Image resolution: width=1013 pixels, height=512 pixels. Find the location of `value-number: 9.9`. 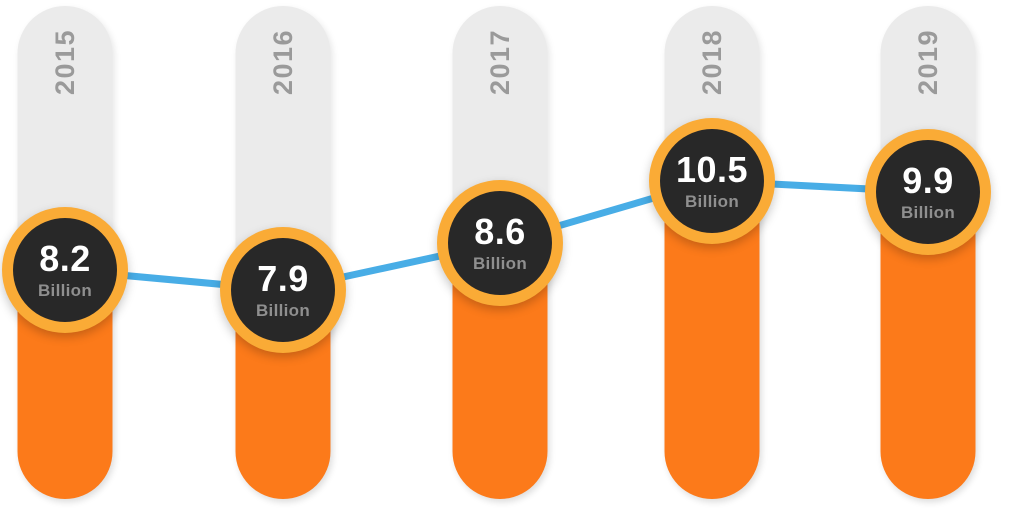

value-number: 9.9 is located at coordinates (928, 180).